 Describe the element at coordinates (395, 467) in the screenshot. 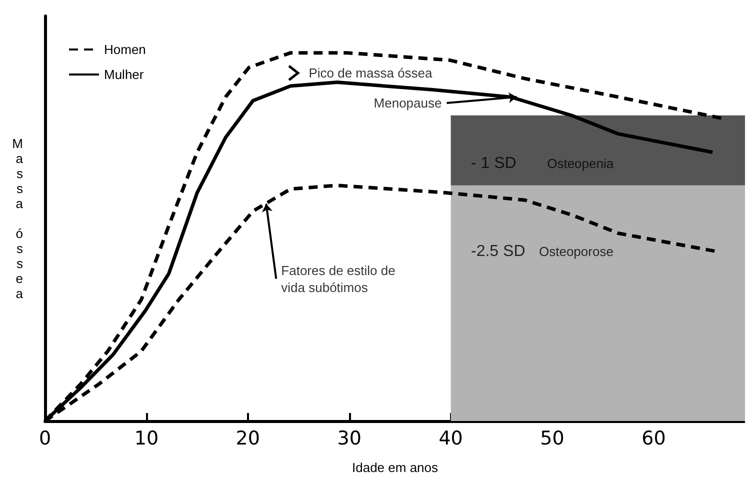

I see `x-axis-title: Idade em anos` at that location.